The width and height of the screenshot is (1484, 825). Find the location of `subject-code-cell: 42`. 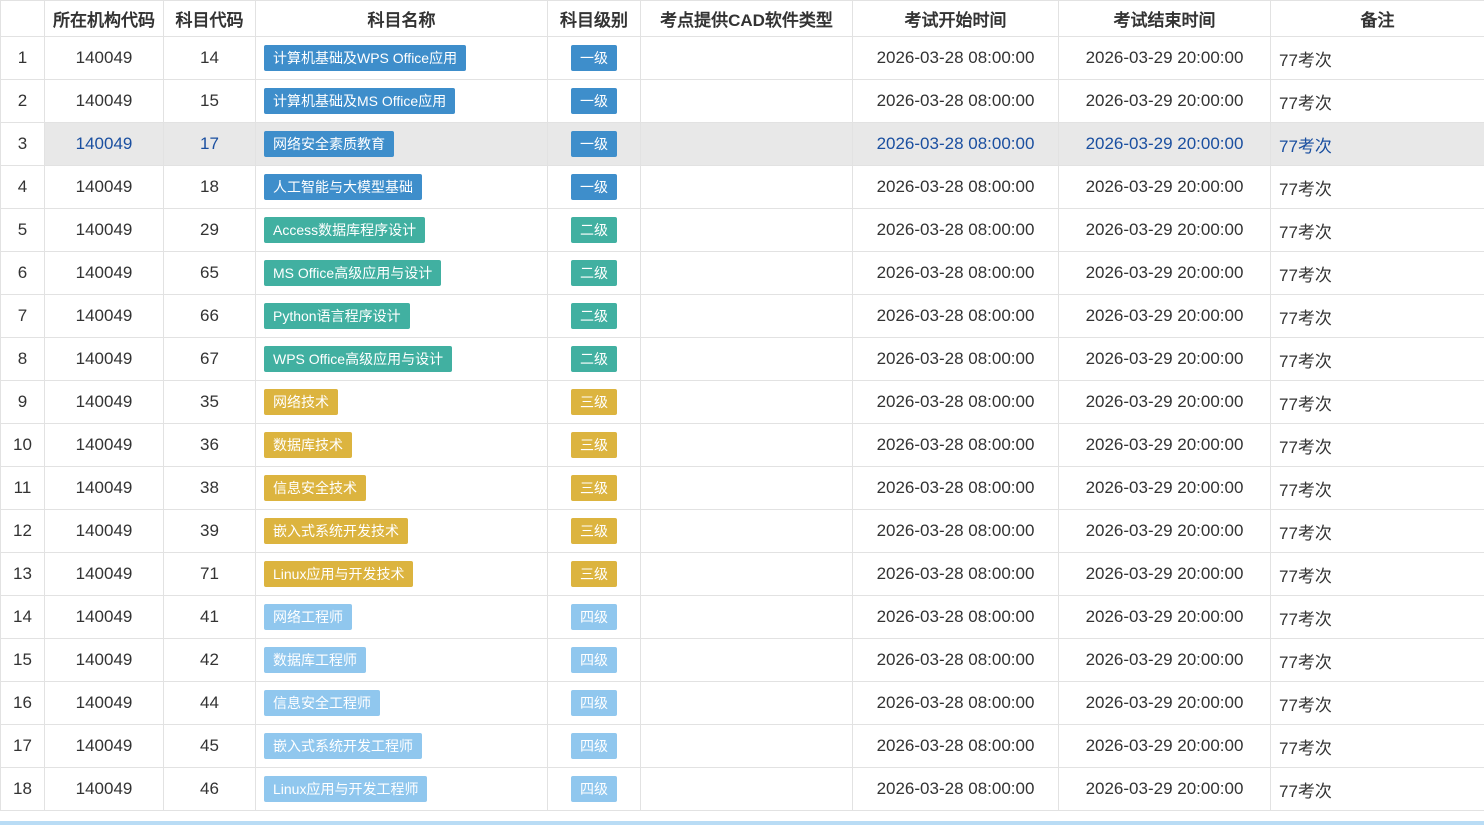

subject-code-cell: 42 is located at coordinates (209, 660).